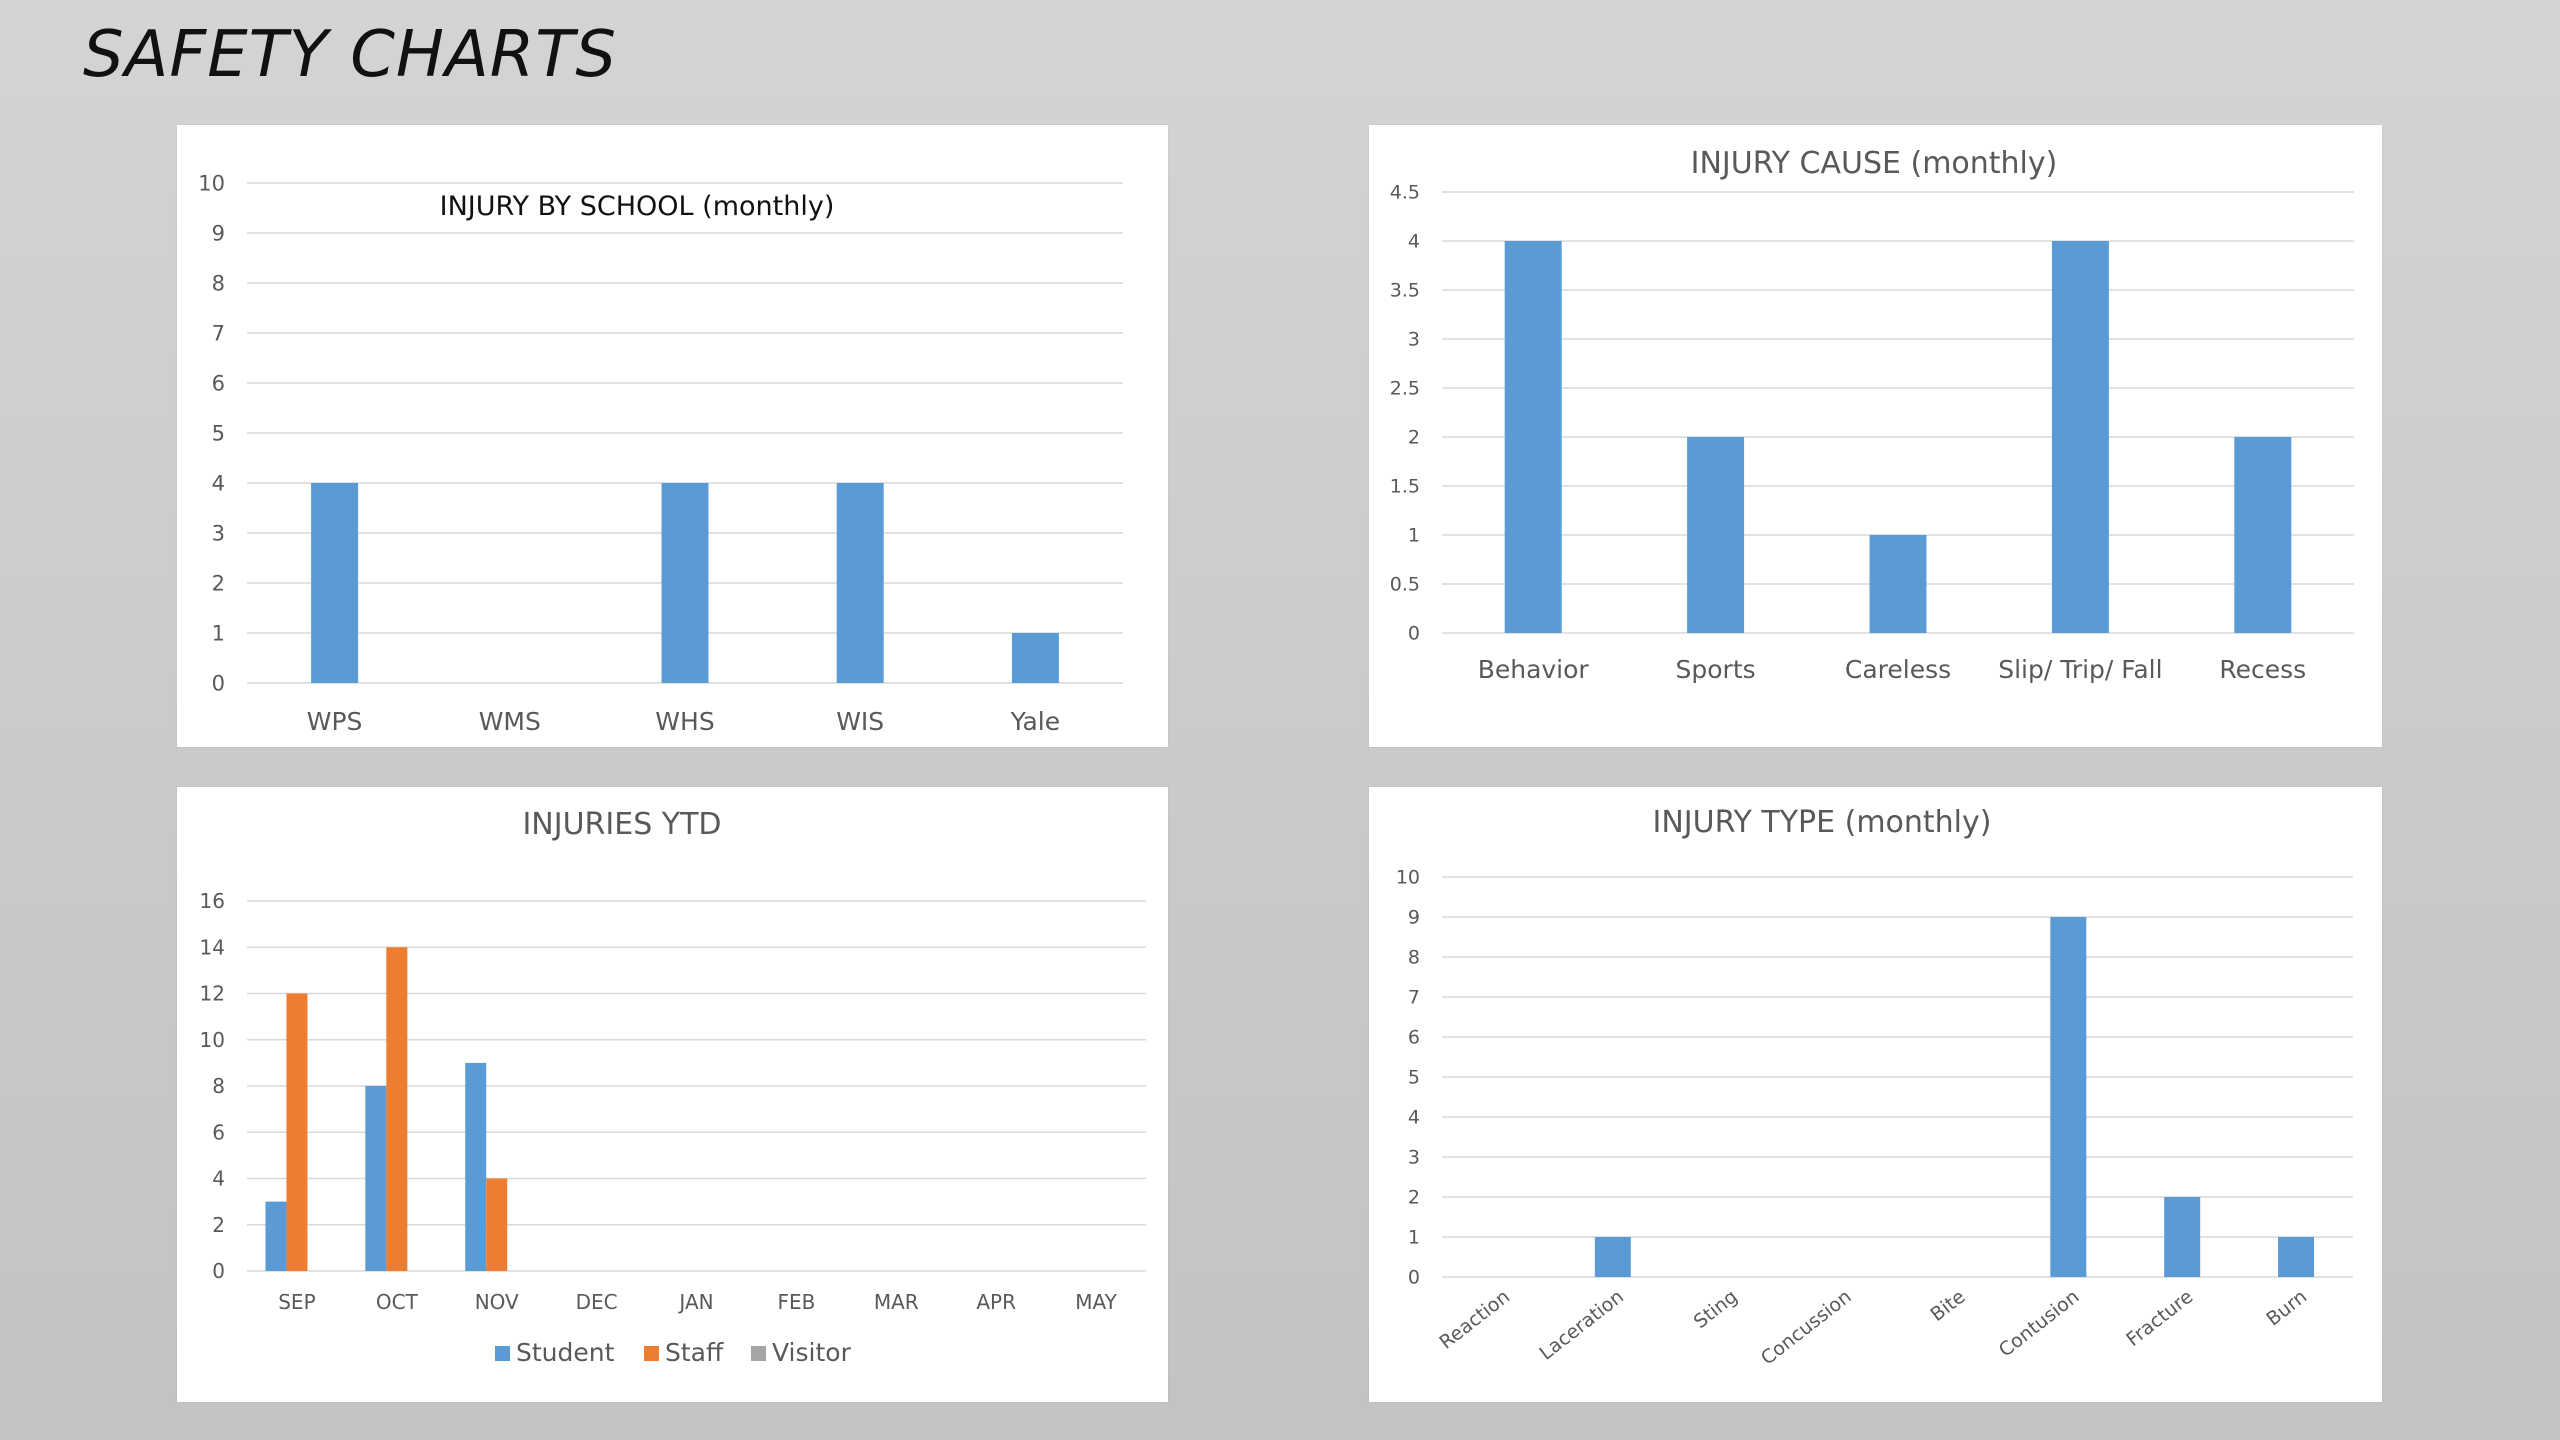  What do you see at coordinates (476, 1166) in the screenshot?
I see `bar-student-nov` at bounding box center [476, 1166].